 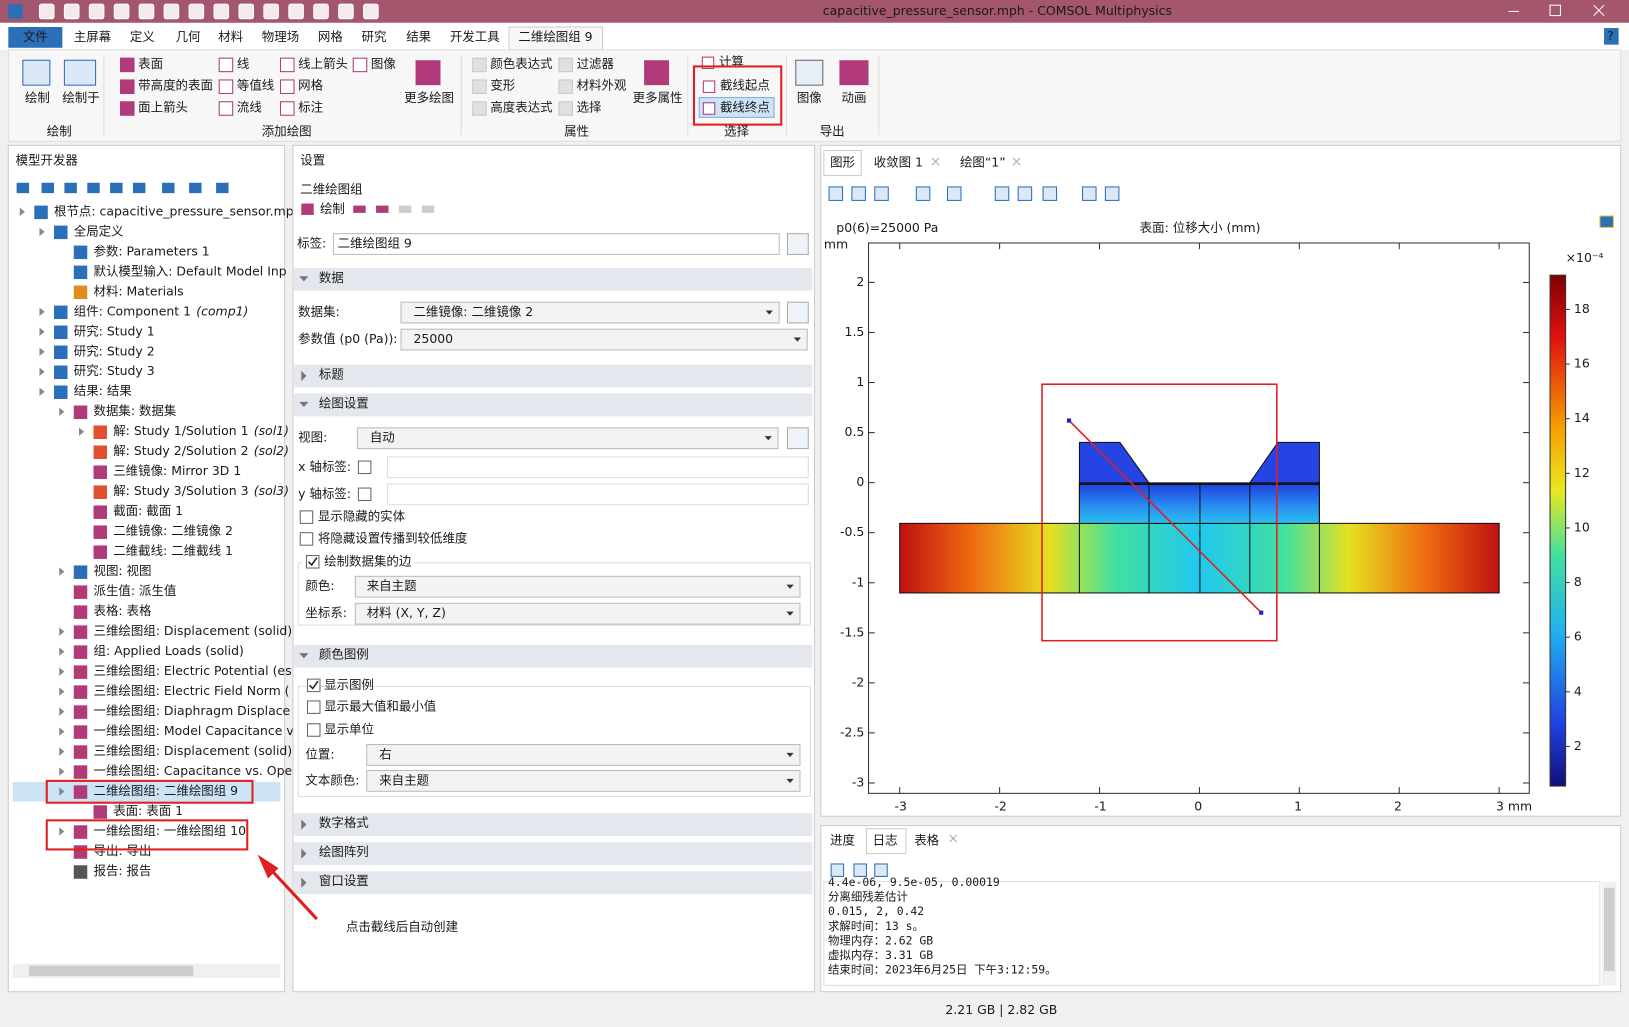 I want to click on log-scrollbar-thumb, so click(x=1609, y=929).